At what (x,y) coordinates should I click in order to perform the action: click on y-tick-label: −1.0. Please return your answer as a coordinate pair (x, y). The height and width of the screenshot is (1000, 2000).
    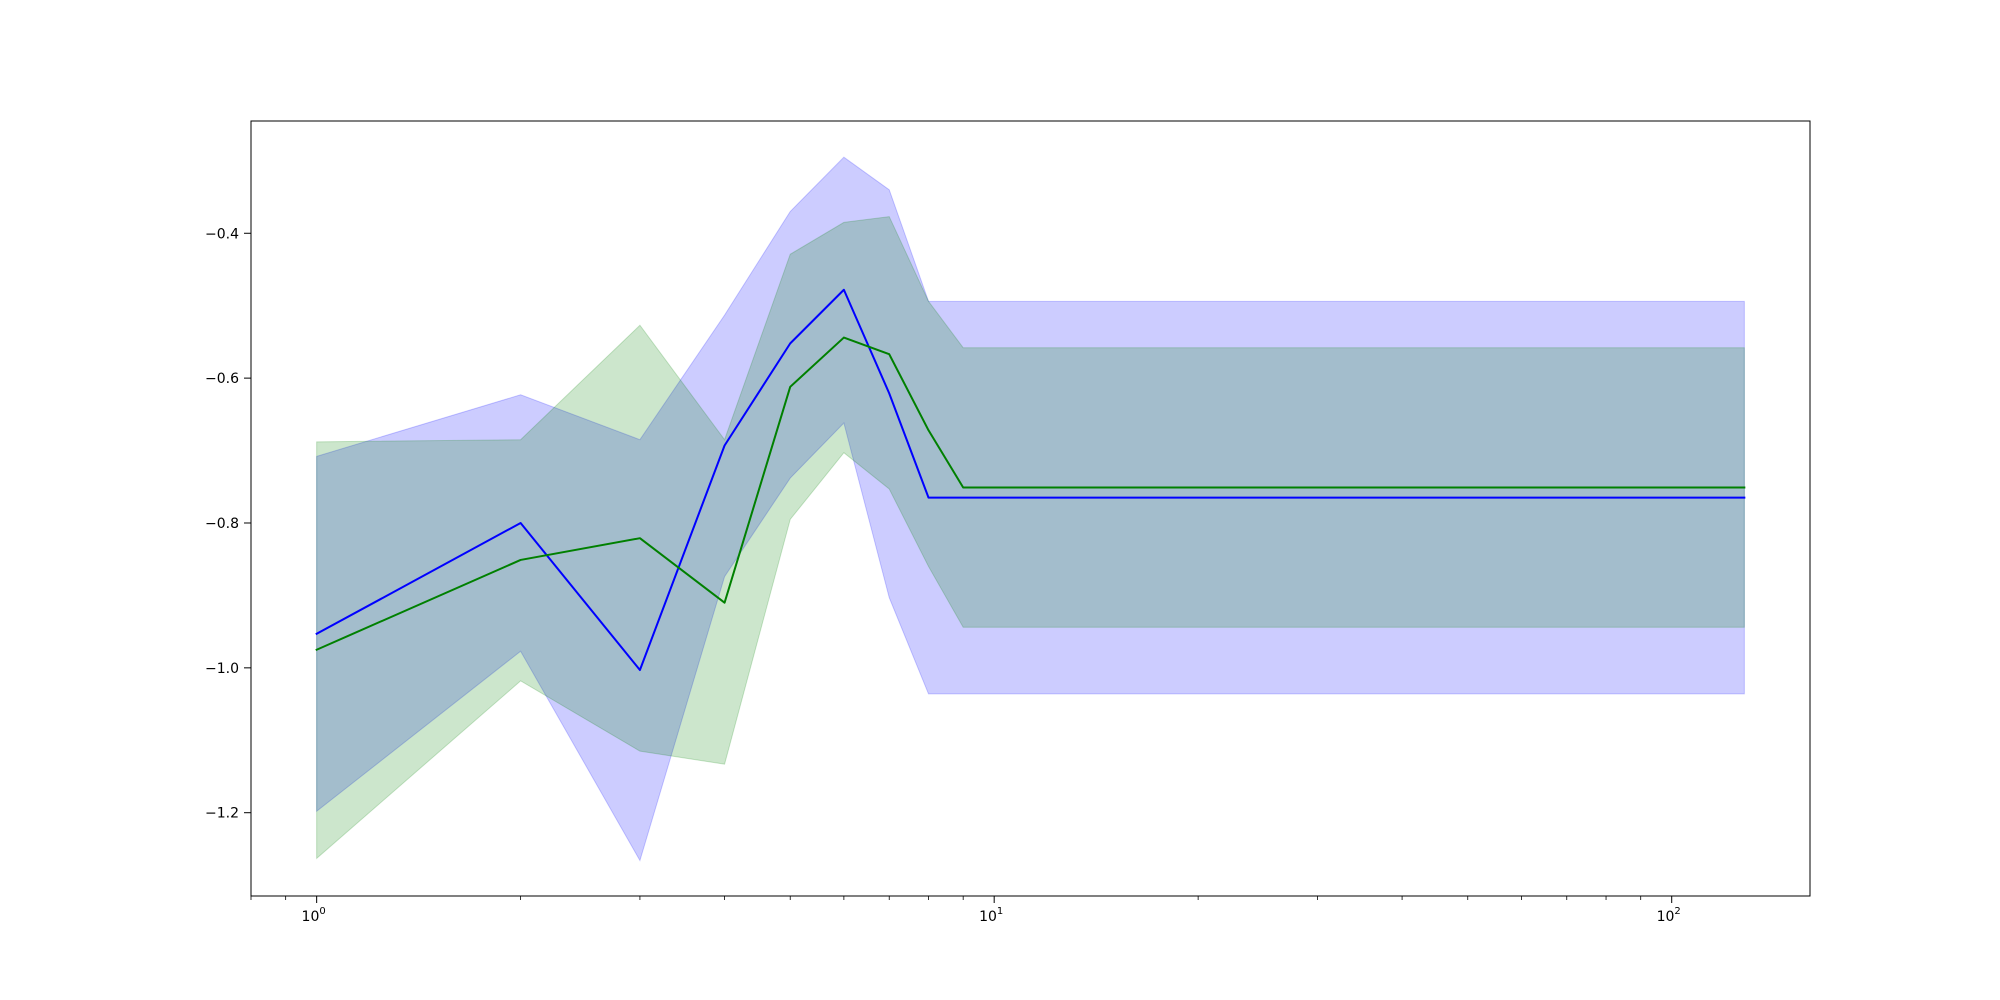
    Looking at the image, I should click on (222, 669).